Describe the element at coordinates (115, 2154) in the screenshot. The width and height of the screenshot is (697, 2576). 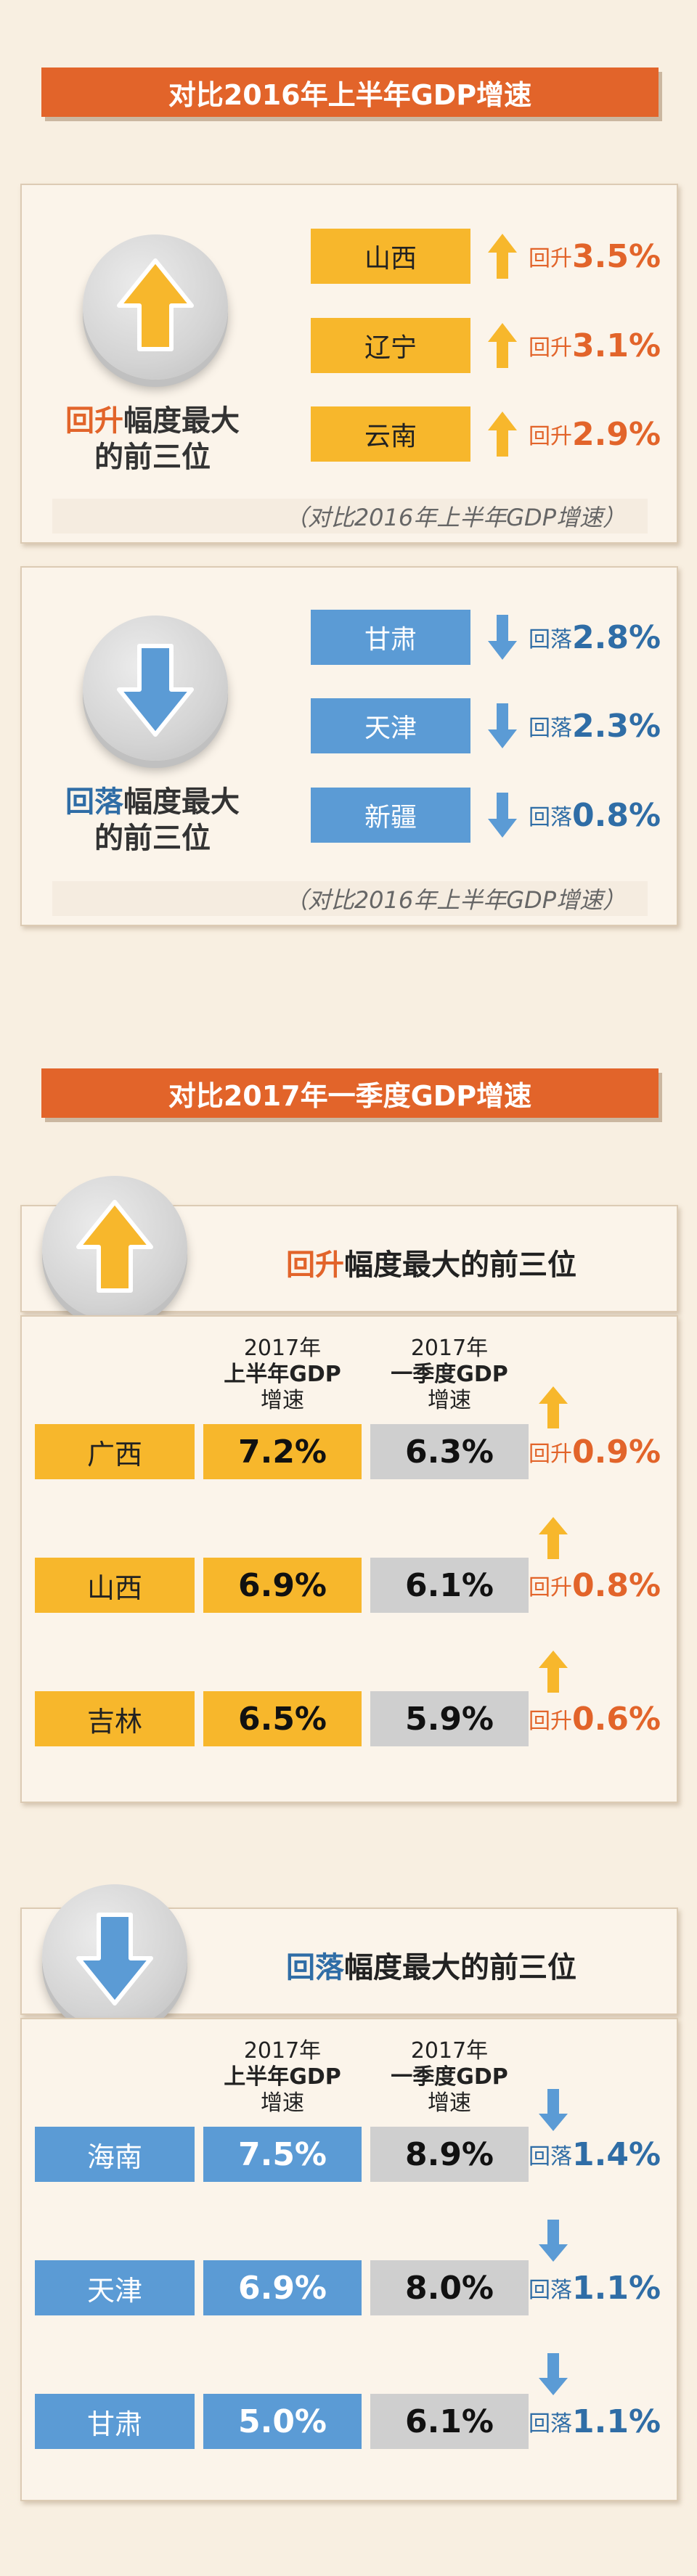
I see `region-cell: 海南` at that location.